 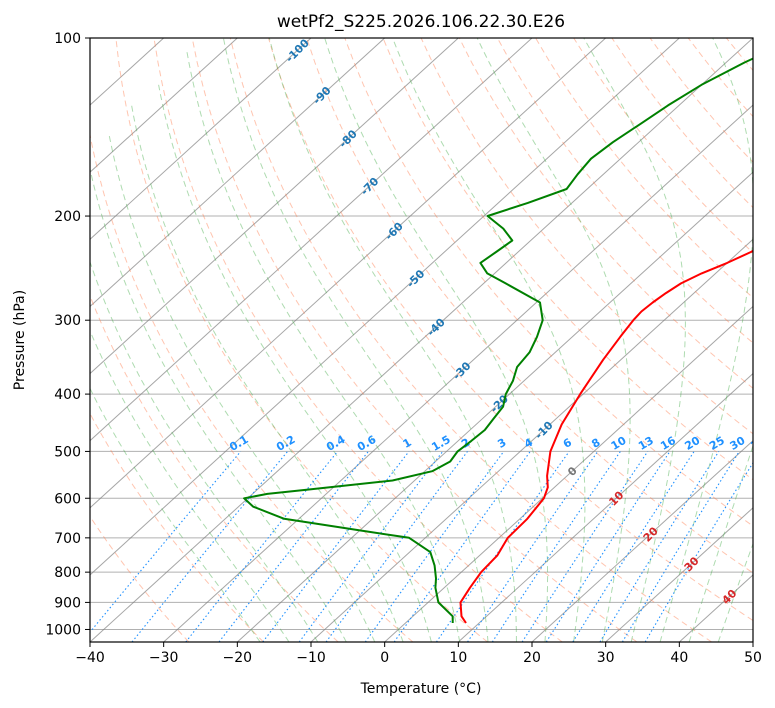 What do you see at coordinates (63, 630) in the screenshot?
I see `y-tick-label: 1000` at bounding box center [63, 630].